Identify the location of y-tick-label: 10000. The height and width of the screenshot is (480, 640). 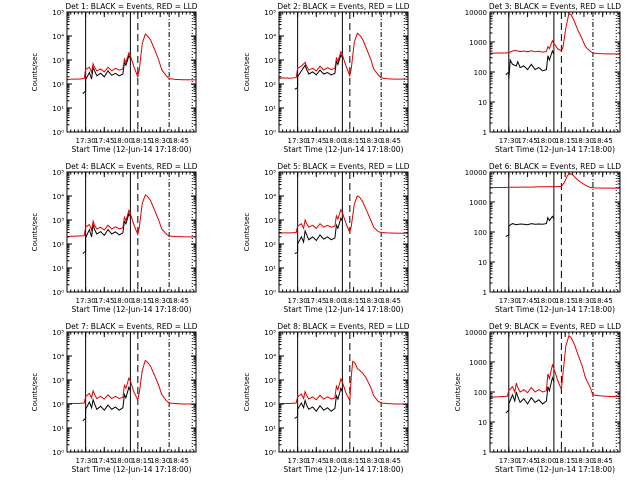
(476, 333).